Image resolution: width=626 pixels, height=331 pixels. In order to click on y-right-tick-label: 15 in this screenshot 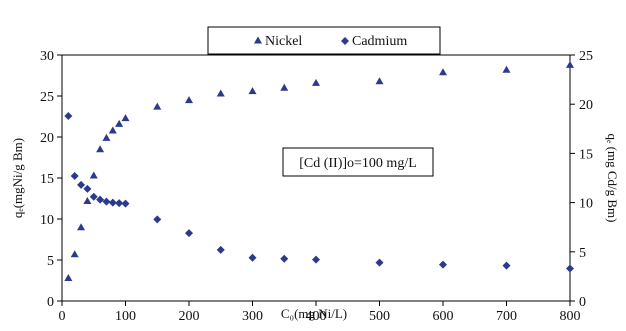, I will do `click(586, 154)`.